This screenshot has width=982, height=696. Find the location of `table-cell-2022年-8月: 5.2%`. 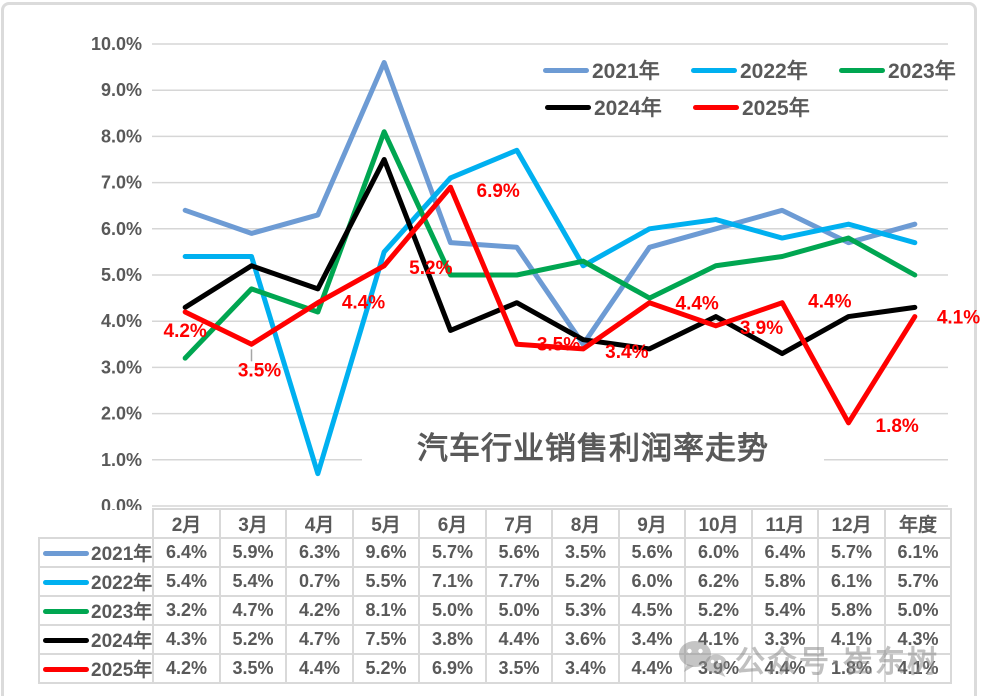

table-cell-2022年-8月: 5.2% is located at coordinates (585, 581).